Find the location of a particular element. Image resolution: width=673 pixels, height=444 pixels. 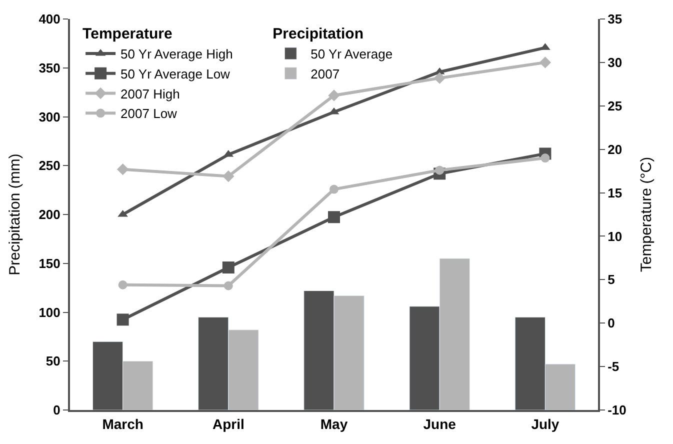

y2-tick-label: -10 is located at coordinates (617, 410).